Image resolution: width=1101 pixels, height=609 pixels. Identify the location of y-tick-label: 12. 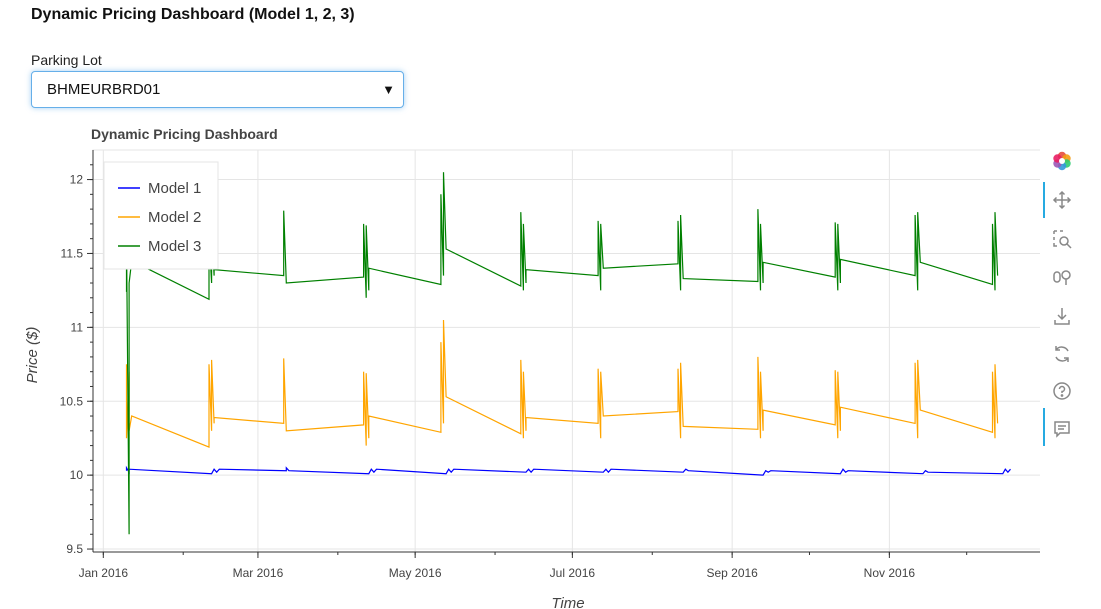
(77, 180).